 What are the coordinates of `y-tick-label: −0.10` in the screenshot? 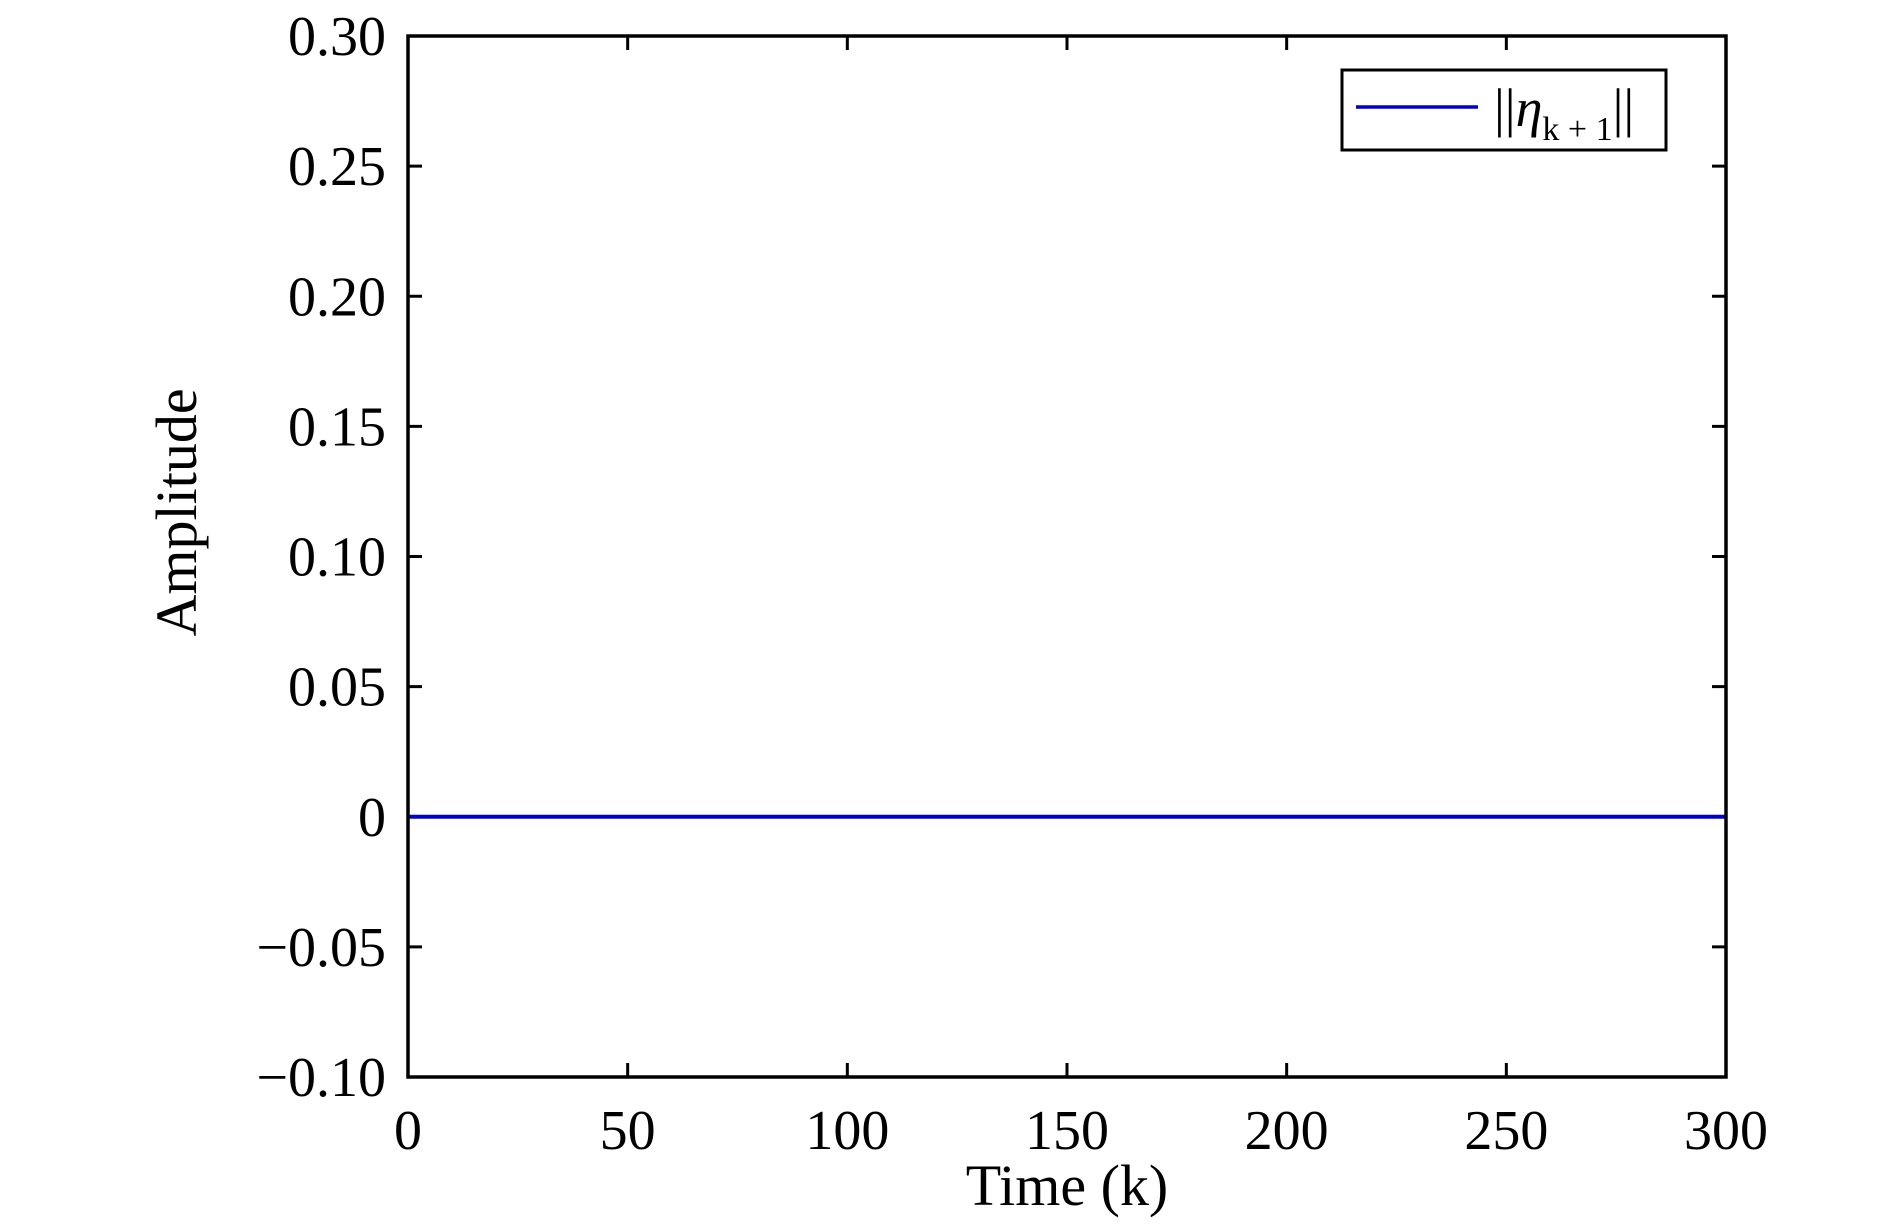 It's located at (321, 1078).